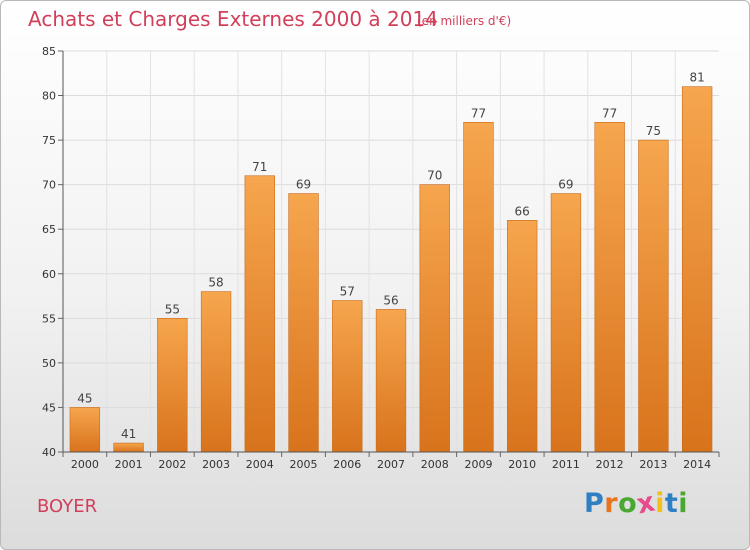 The height and width of the screenshot is (550, 750). Describe the element at coordinates (84, 398) in the screenshot. I see `value-label-2000: 45` at that location.